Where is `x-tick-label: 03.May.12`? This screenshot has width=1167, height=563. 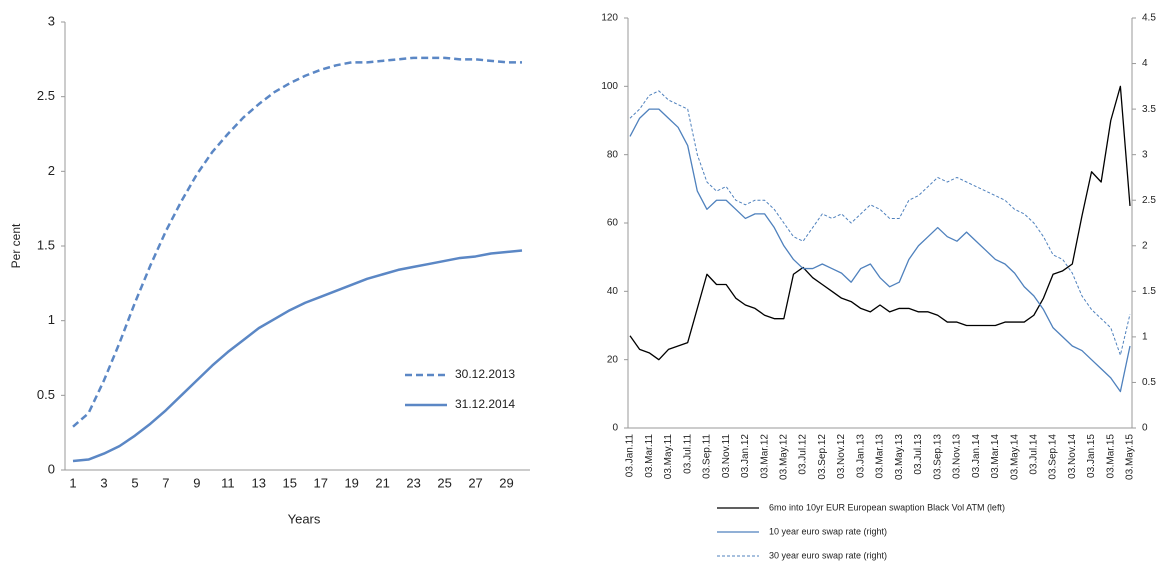 x-tick-label: 03.May.12 is located at coordinates (783, 457).